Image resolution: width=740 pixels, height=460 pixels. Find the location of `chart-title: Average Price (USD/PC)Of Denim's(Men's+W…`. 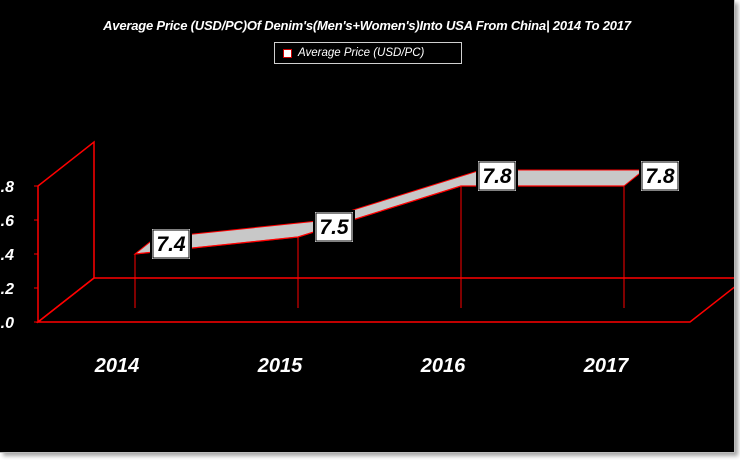

chart-title: Average Price (USD/PC)Of Denim's(Men's+W… is located at coordinates (367, 25).